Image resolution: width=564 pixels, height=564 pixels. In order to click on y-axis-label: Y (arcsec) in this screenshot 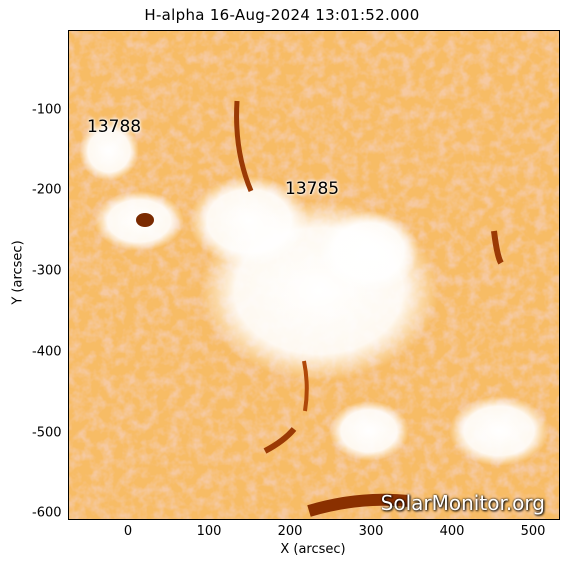, I will do `click(18, 272)`.